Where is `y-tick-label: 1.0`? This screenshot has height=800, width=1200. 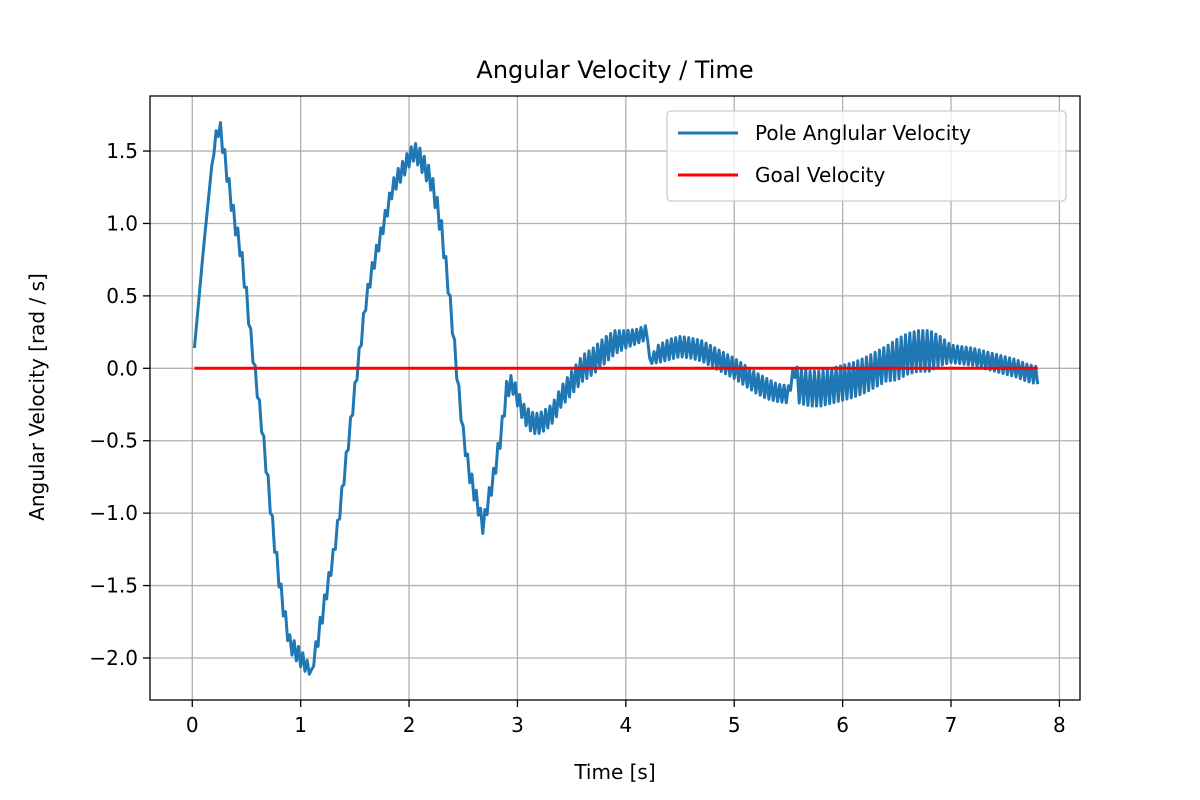 y-tick-label: 1.0 is located at coordinates (122, 223).